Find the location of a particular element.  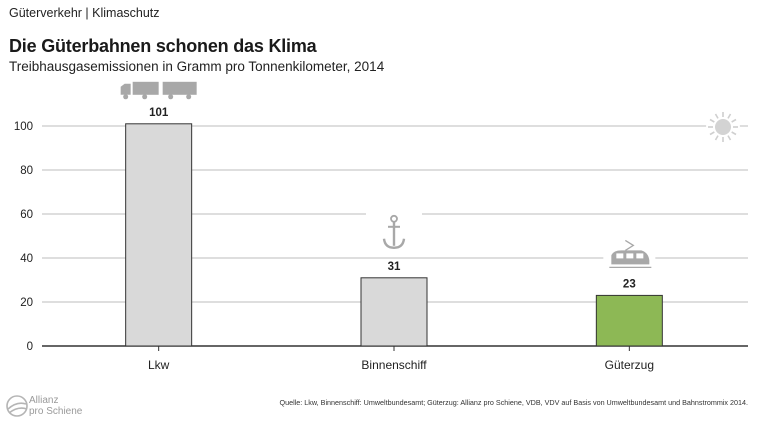

y-tick-label: 0 is located at coordinates (30, 347).